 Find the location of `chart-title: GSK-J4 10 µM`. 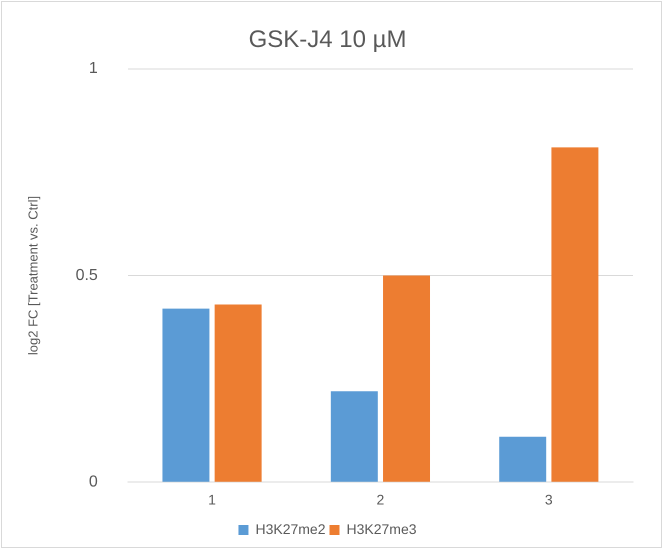

chart-title: GSK-J4 10 µM is located at coordinates (327, 40).